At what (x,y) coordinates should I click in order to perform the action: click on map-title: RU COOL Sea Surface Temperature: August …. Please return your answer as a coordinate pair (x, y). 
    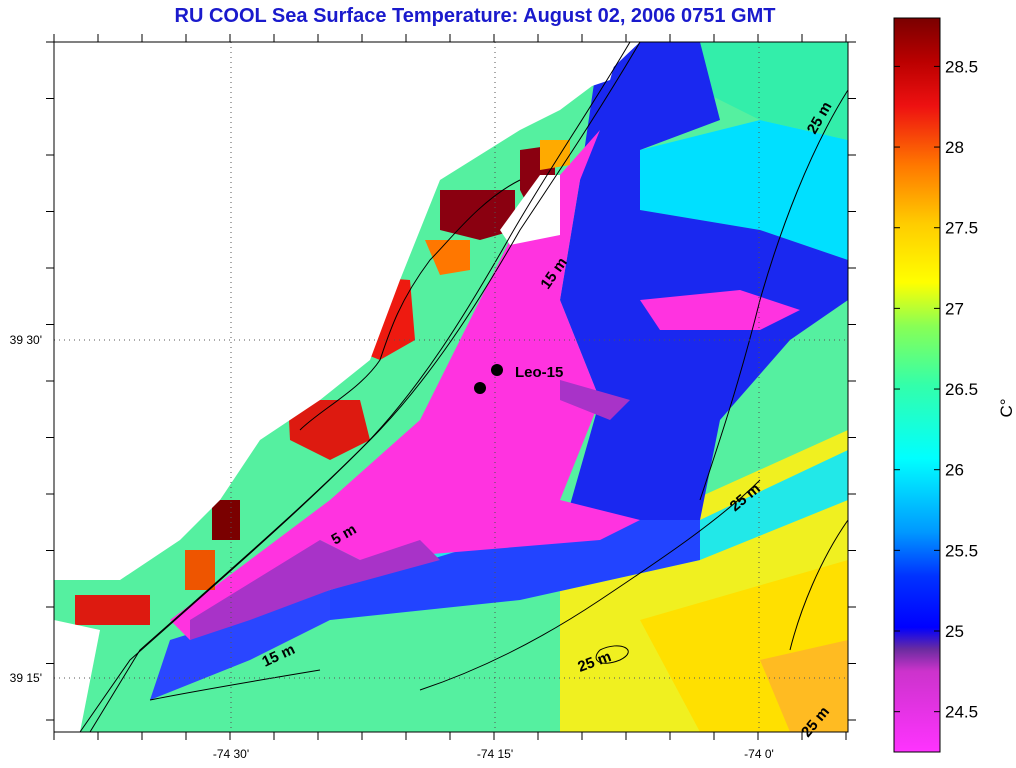
    Looking at the image, I should click on (475, 16).